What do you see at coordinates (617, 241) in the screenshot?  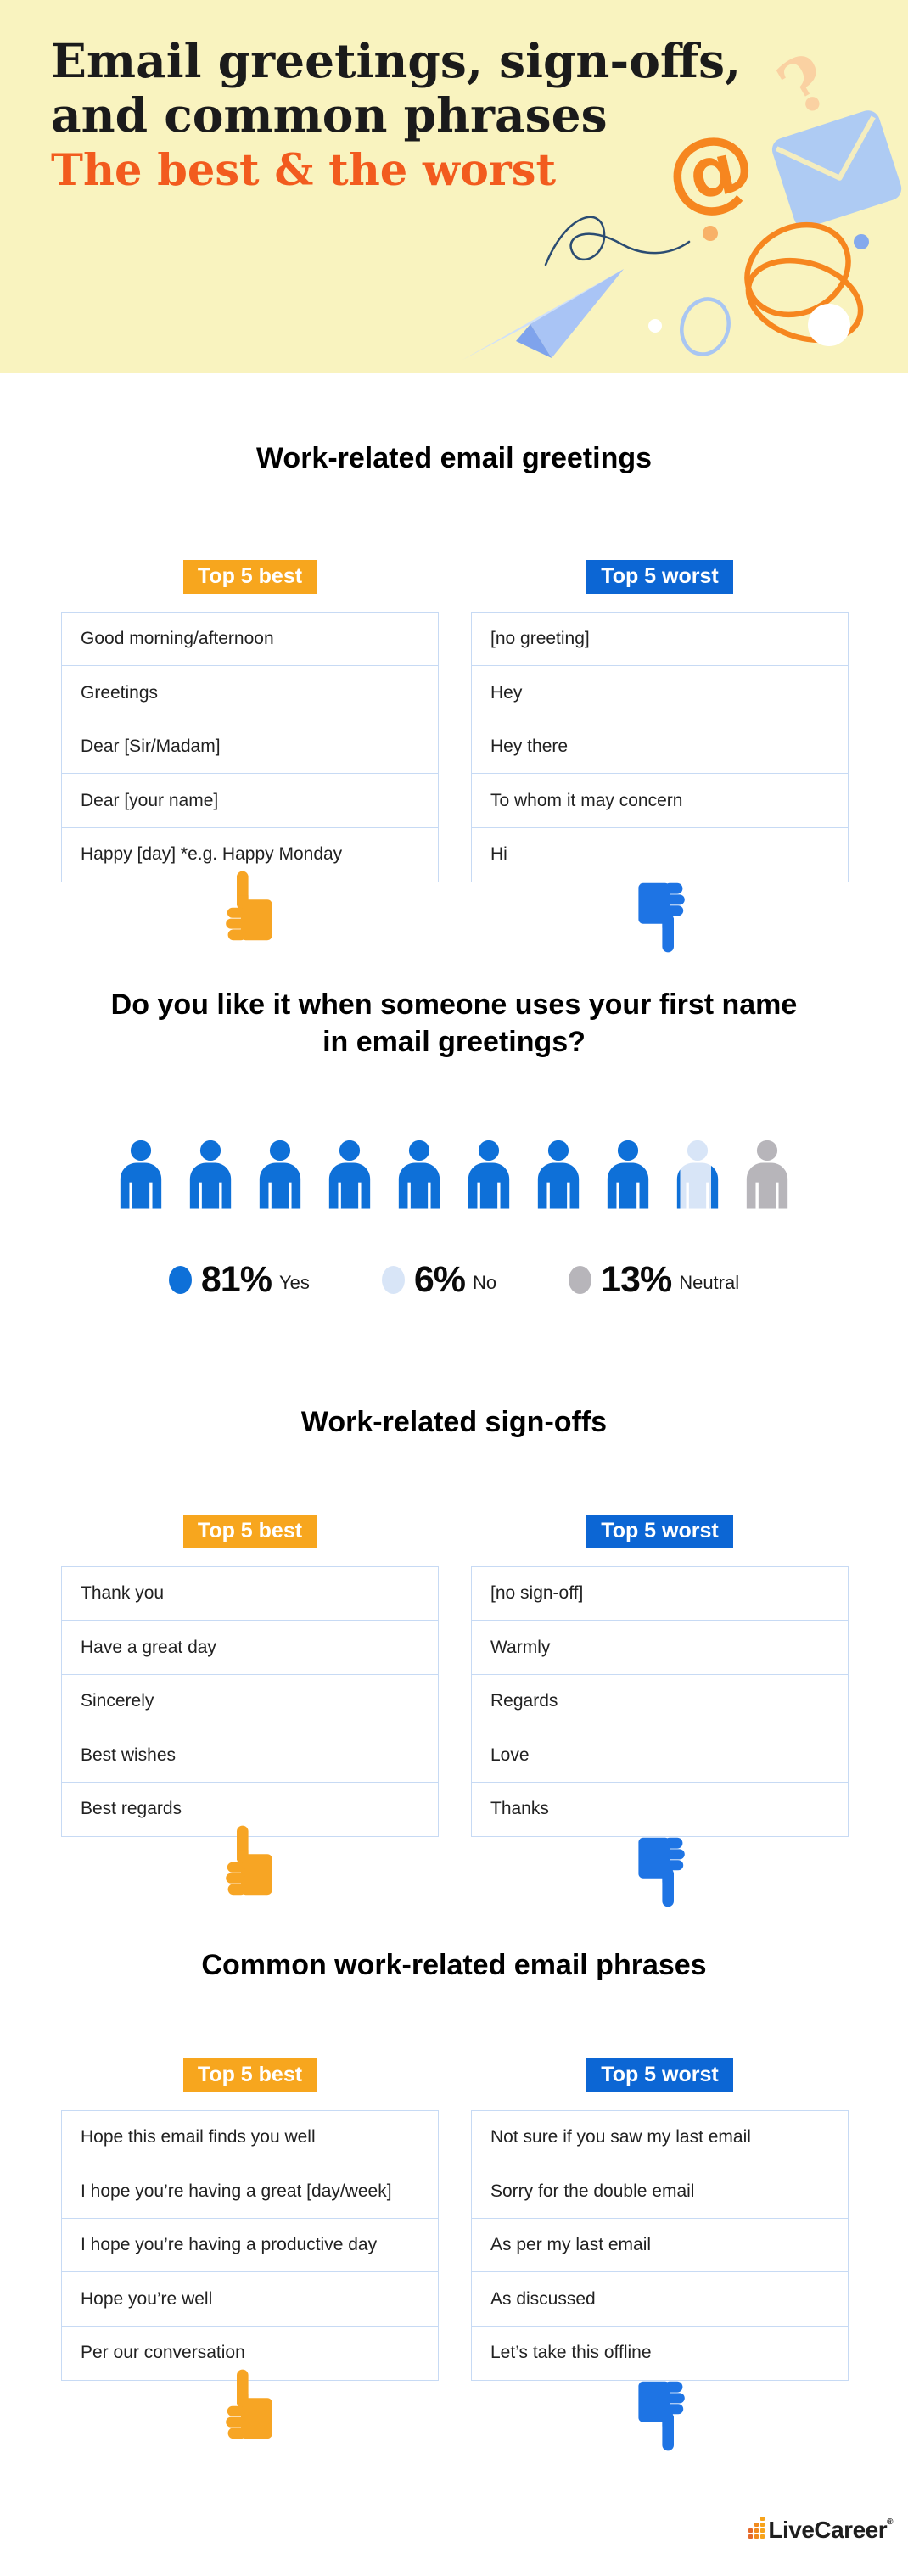 I see `loop-scribble-icon` at bounding box center [617, 241].